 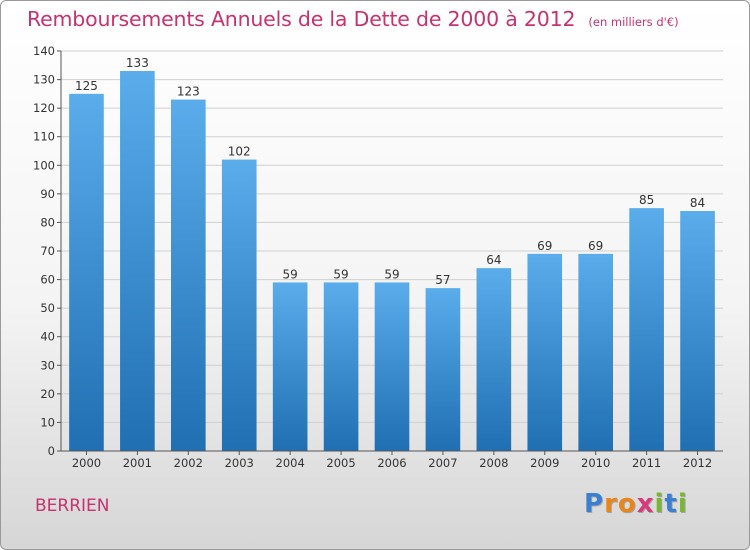 I want to click on x-tick-label: 2010, so click(x=595, y=463).